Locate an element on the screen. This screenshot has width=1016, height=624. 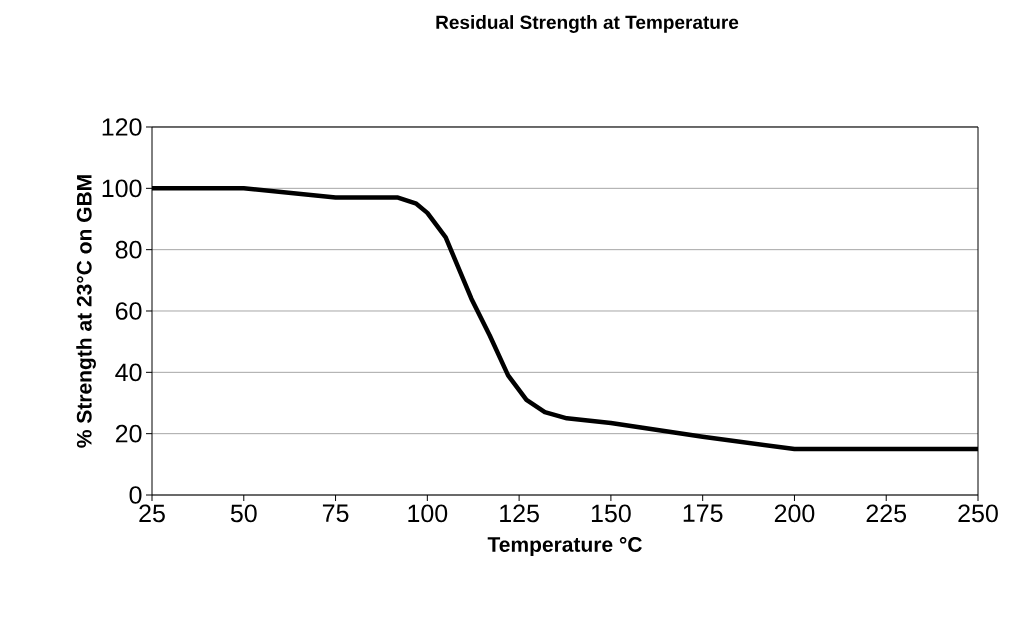
y-axis-title: % Strength at 23°C on GBM is located at coordinates (86, 311).